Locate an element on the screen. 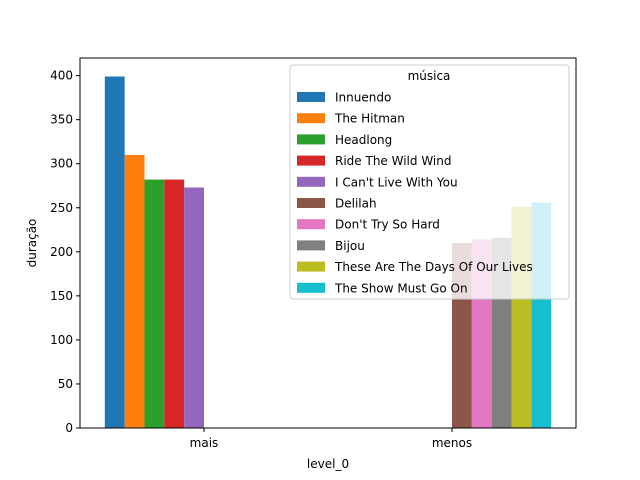  legend-entry-label: Bijou is located at coordinates (350, 246).